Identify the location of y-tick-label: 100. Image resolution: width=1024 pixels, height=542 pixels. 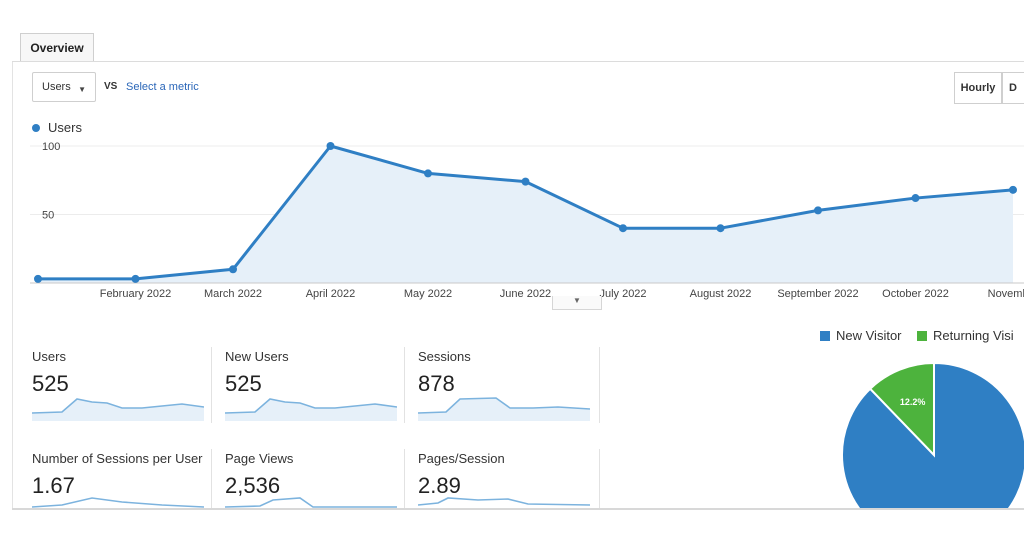
(51, 147).